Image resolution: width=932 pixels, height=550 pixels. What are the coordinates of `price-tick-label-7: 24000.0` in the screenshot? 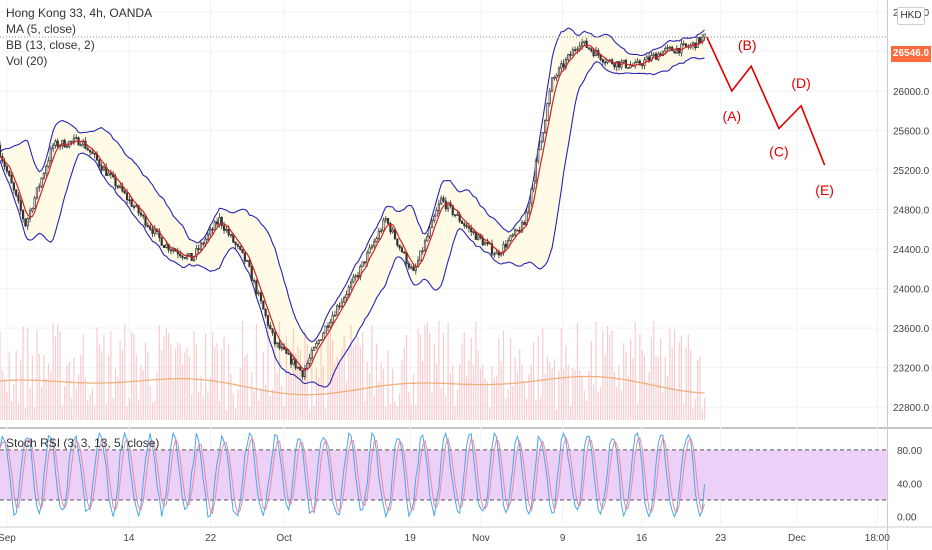 It's located at (911, 290).